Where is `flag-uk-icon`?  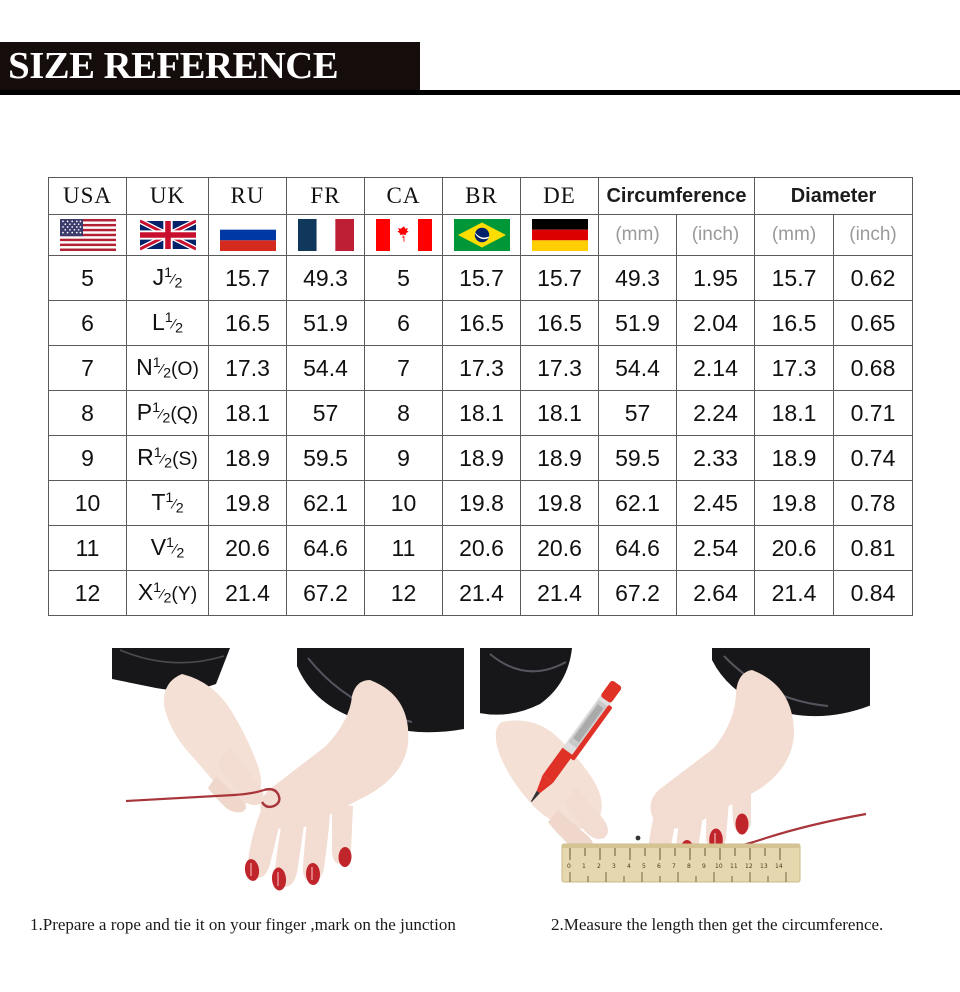 flag-uk-icon is located at coordinates (167, 235).